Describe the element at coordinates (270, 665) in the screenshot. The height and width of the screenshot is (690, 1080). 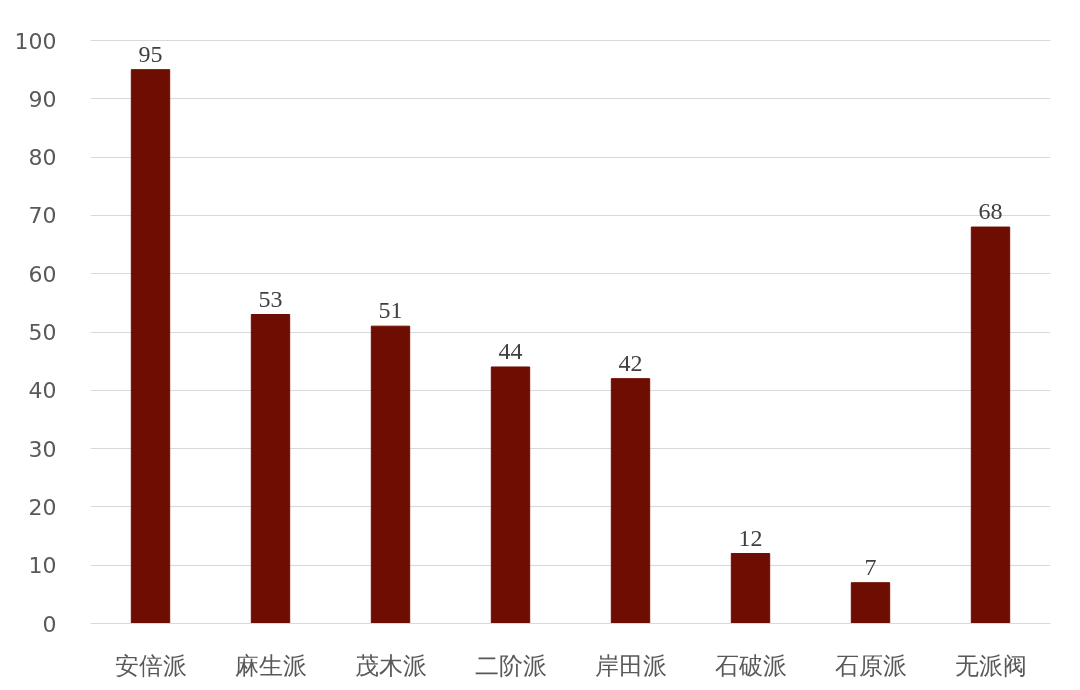
I see `x-tick-label: 麻生派` at that location.